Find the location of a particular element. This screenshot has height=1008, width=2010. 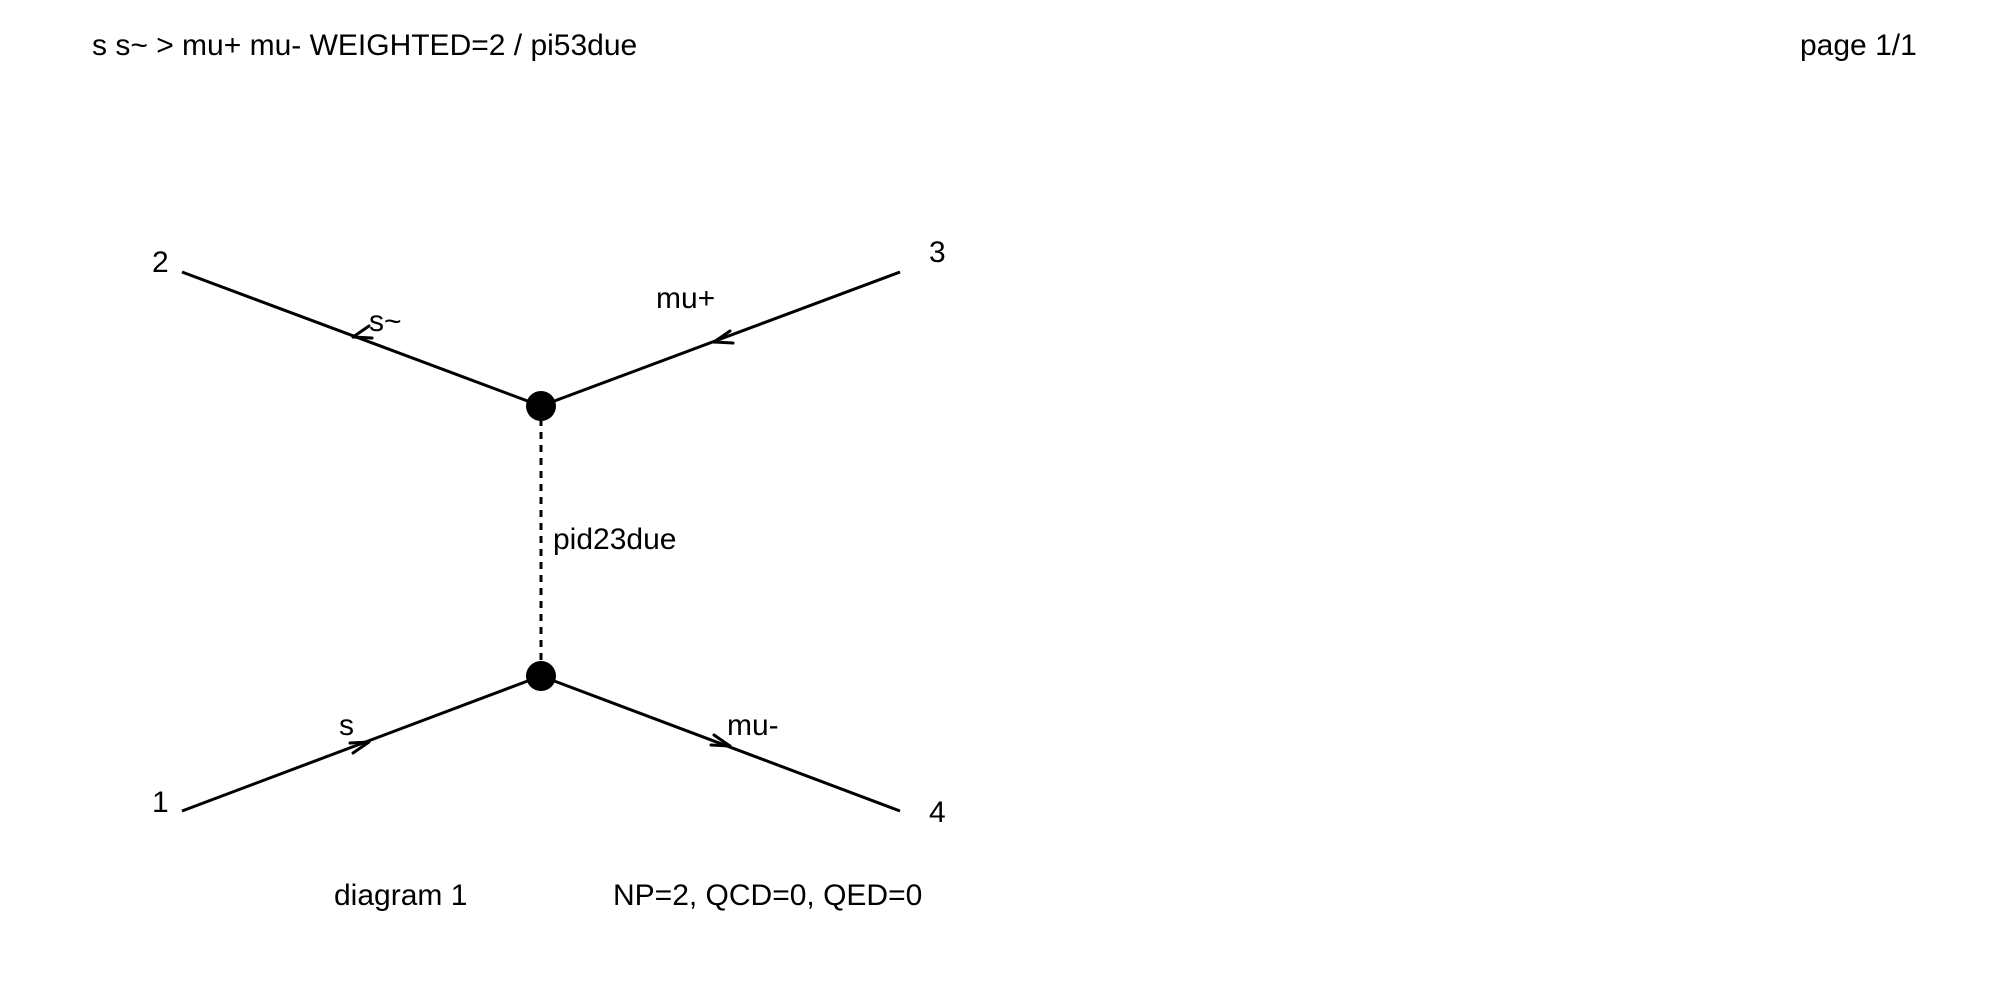

leg-label-2: 2 is located at coordinates (160, 262).